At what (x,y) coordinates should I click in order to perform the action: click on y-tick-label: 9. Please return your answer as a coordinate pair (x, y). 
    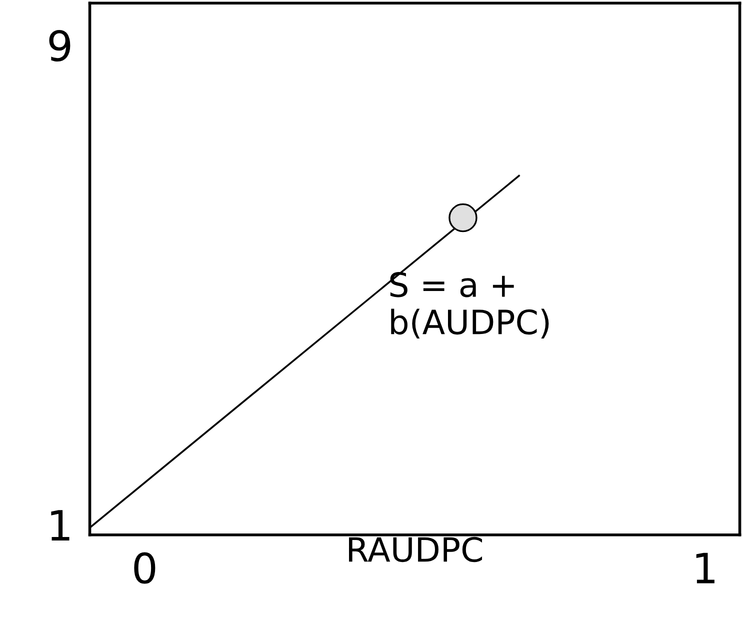
    Looking at the image, I should click on (59, 46).